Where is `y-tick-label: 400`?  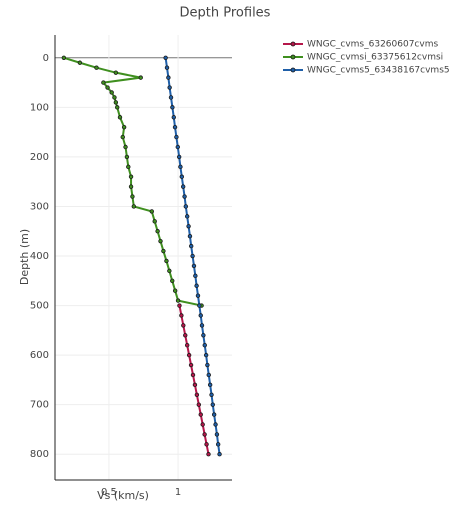 y-tick-label: 400 is located at coordinates (39, 256).